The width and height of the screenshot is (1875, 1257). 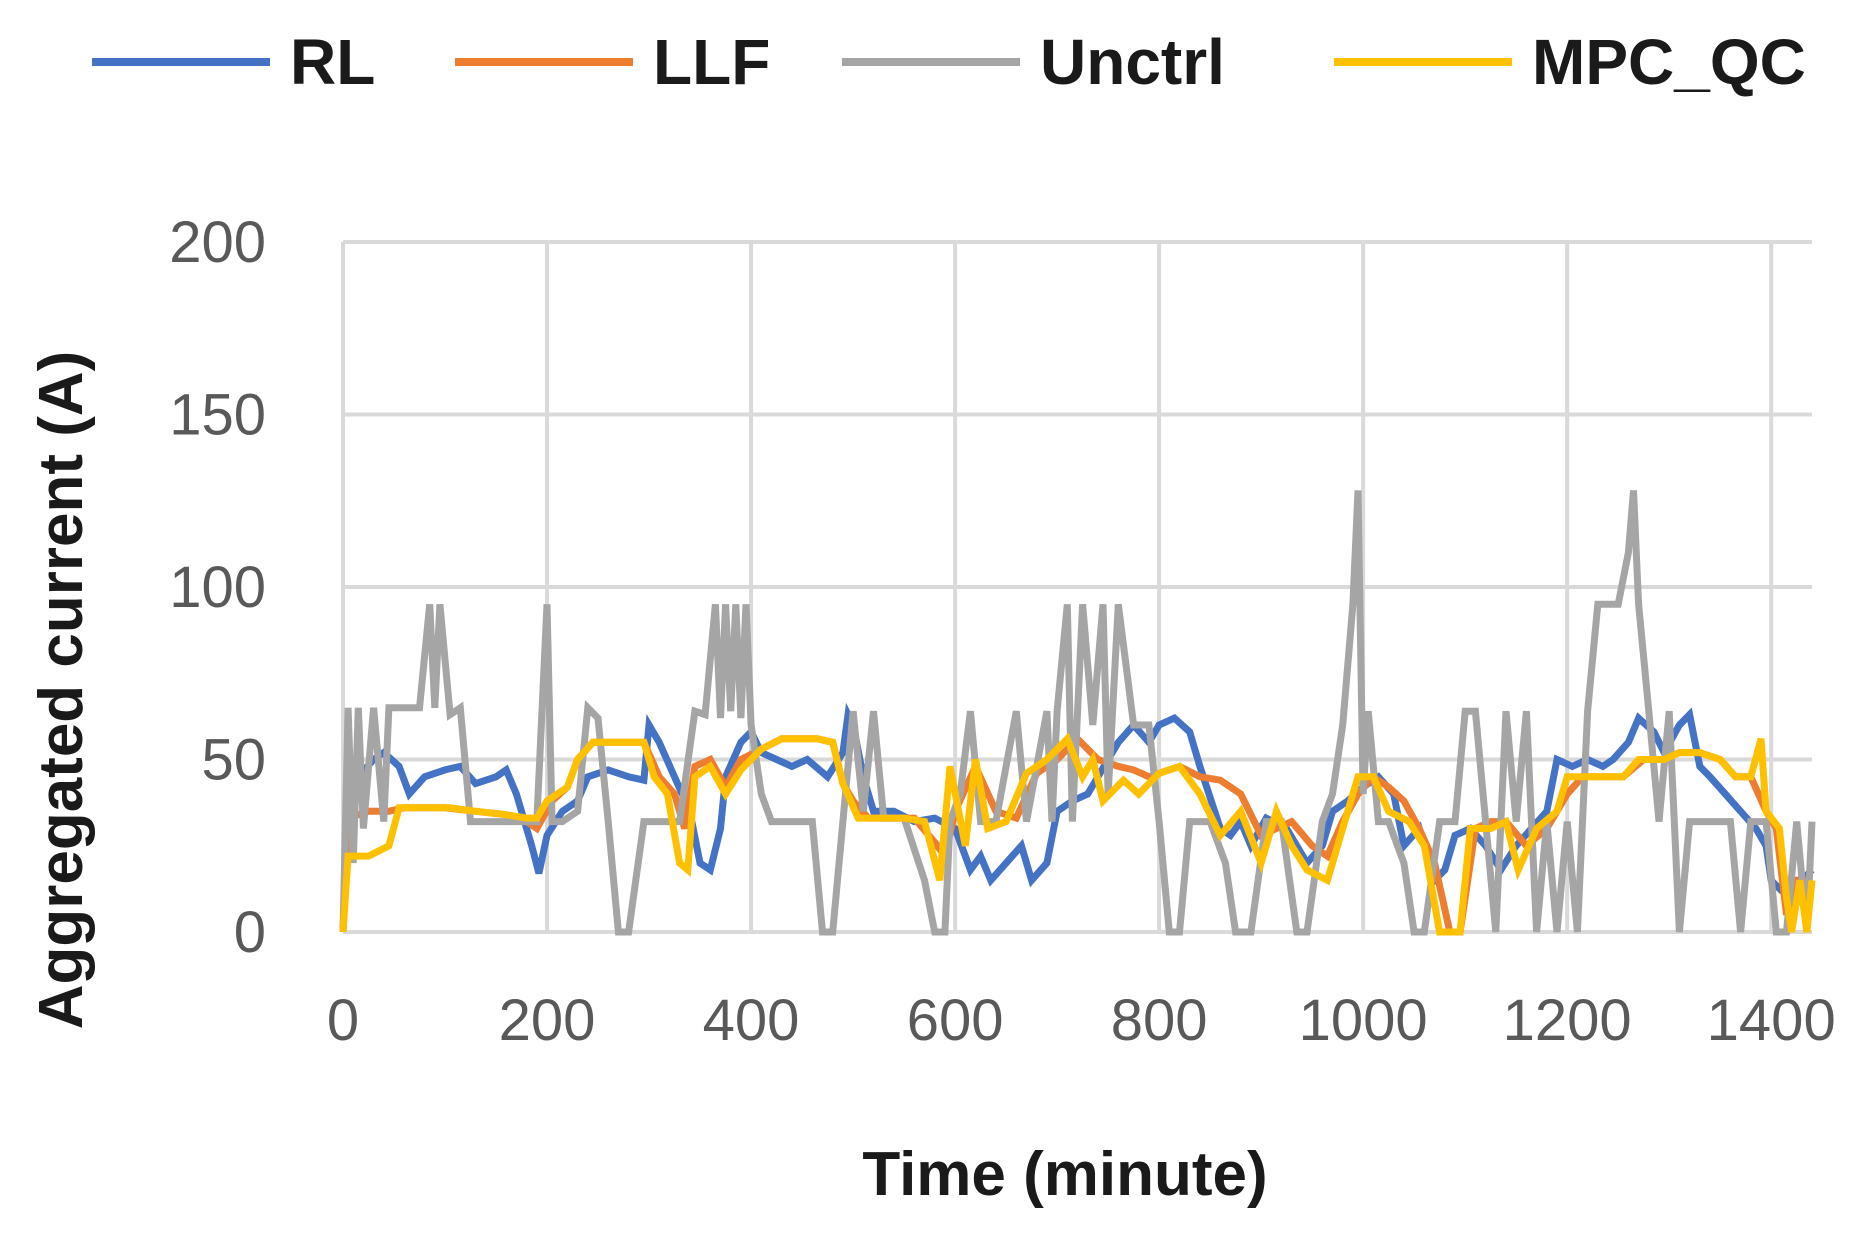 I want to click on x-tick-label: 800, so click(x=1159, y=1020).